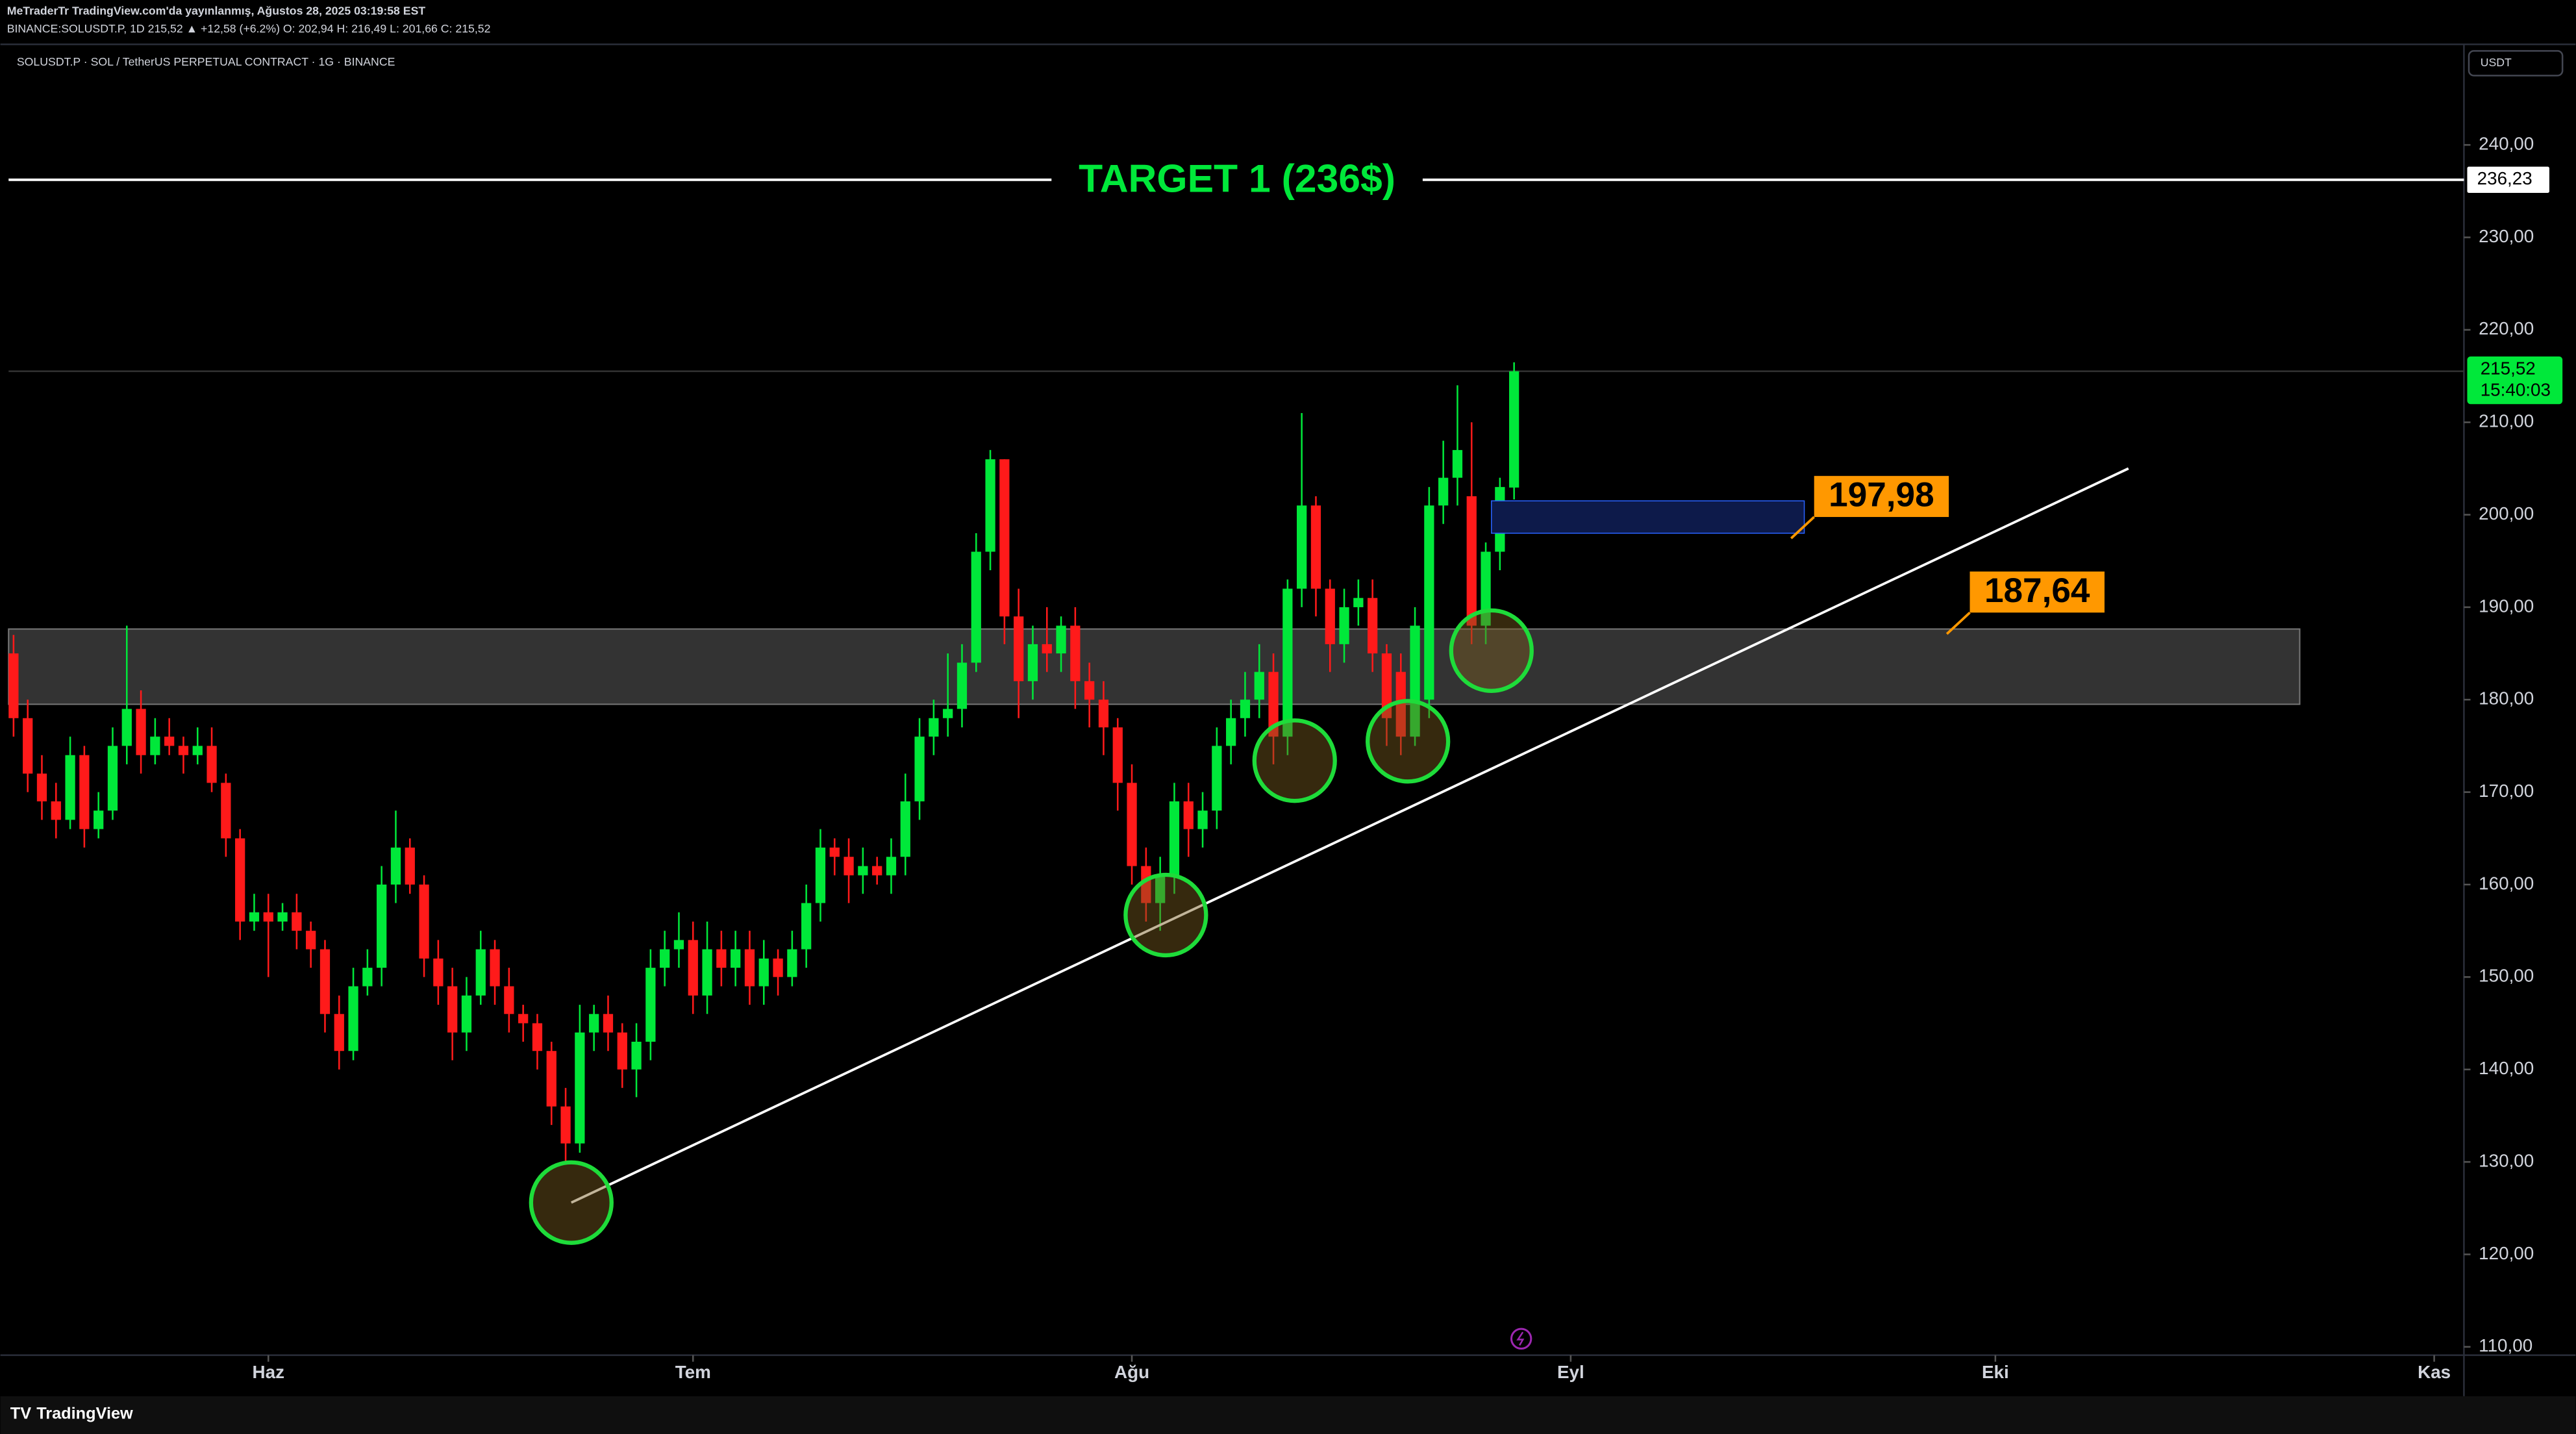 The image size is (2576, 1434). I want to click on x-tick-label: Tem, so click(693, 1372).